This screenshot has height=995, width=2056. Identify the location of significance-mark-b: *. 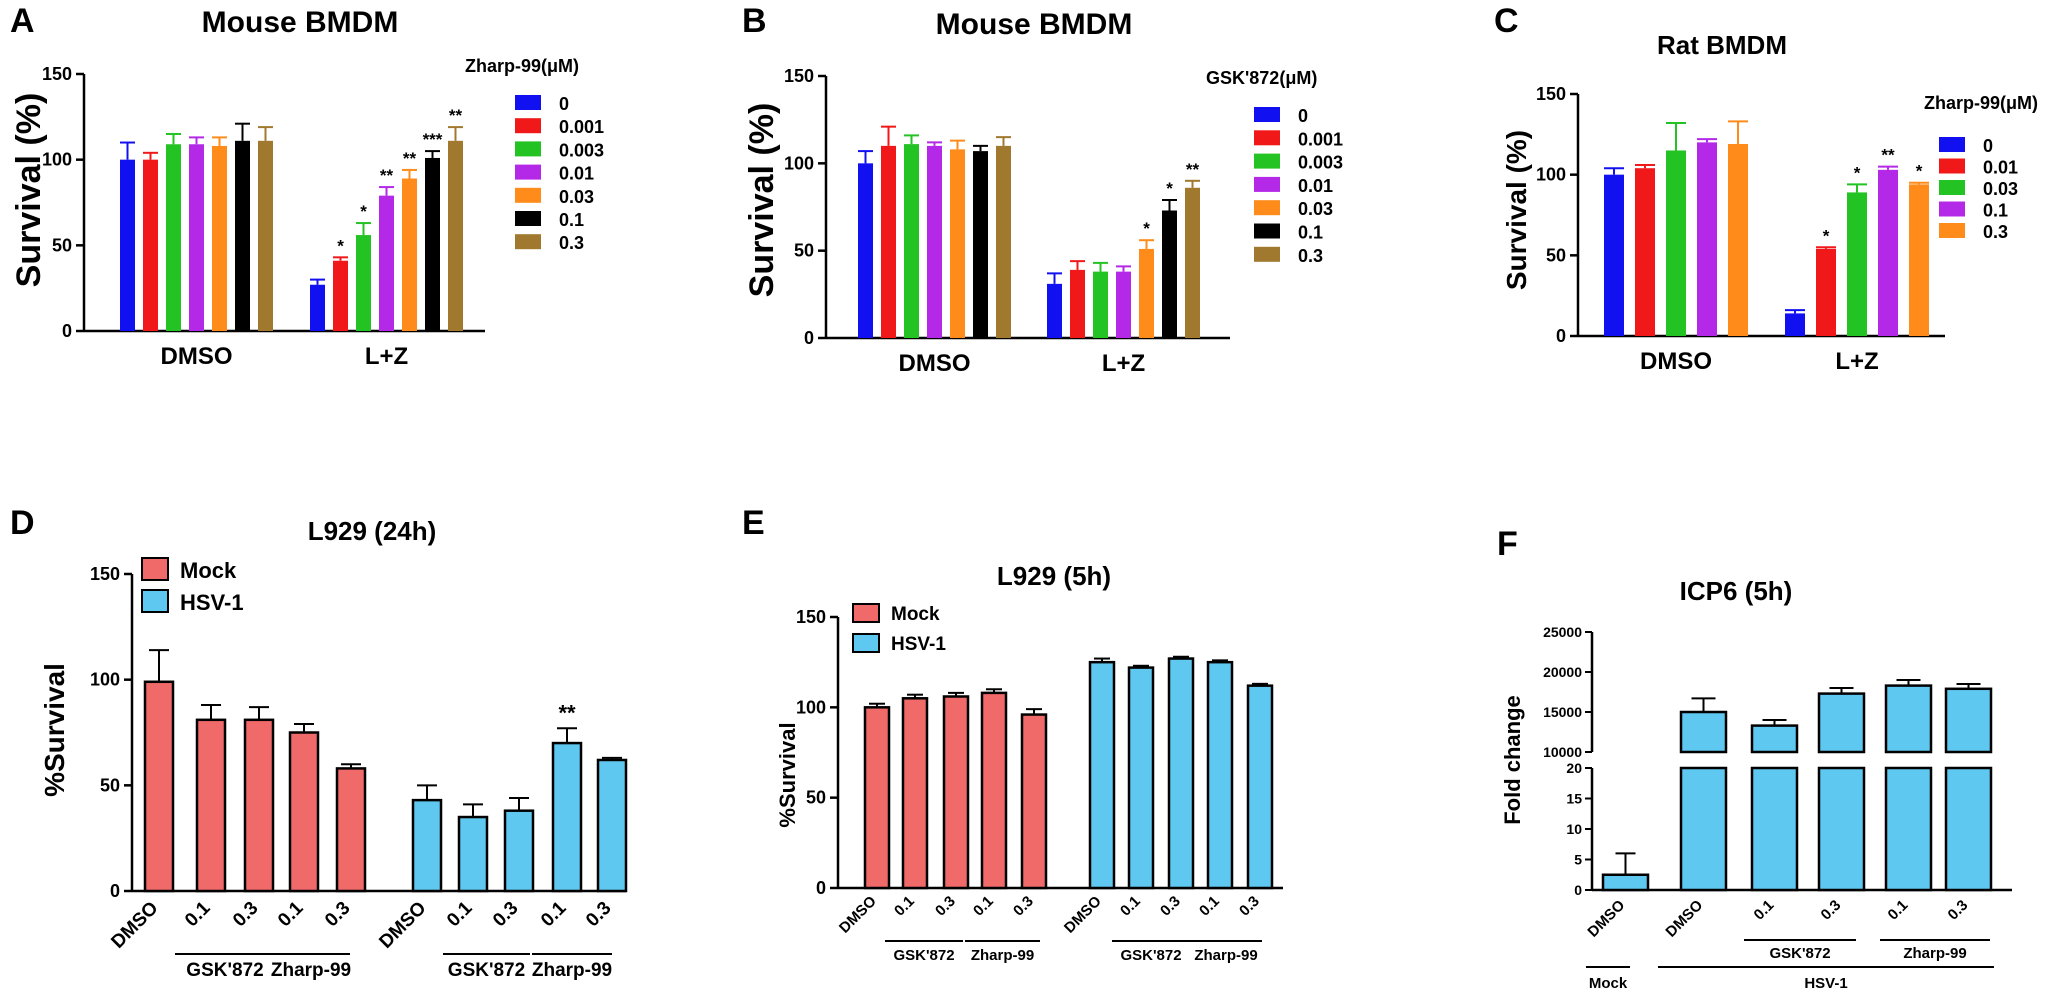
(1146, 228).